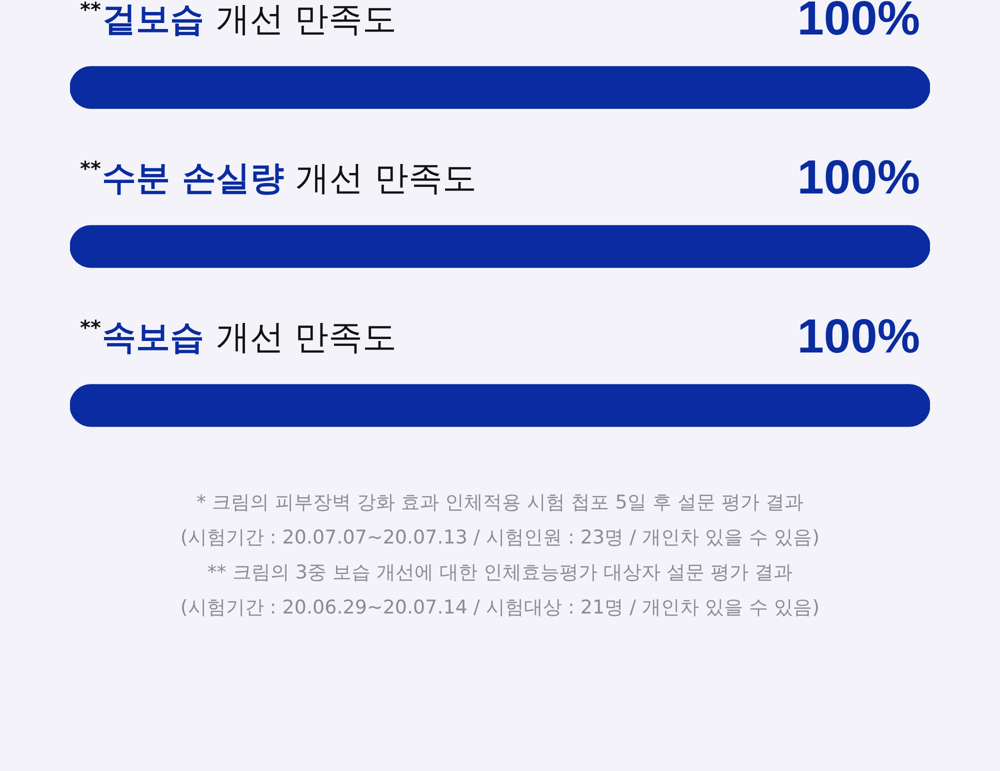 The image size is (1000, 771). Describe the element at coordinates (500, 537) in the screenshot. I see `text: (시험기간 : 20.07.07~20.07.13 / 시험인원 : 23명 / 개인차 있을 수 있음)` at that location.